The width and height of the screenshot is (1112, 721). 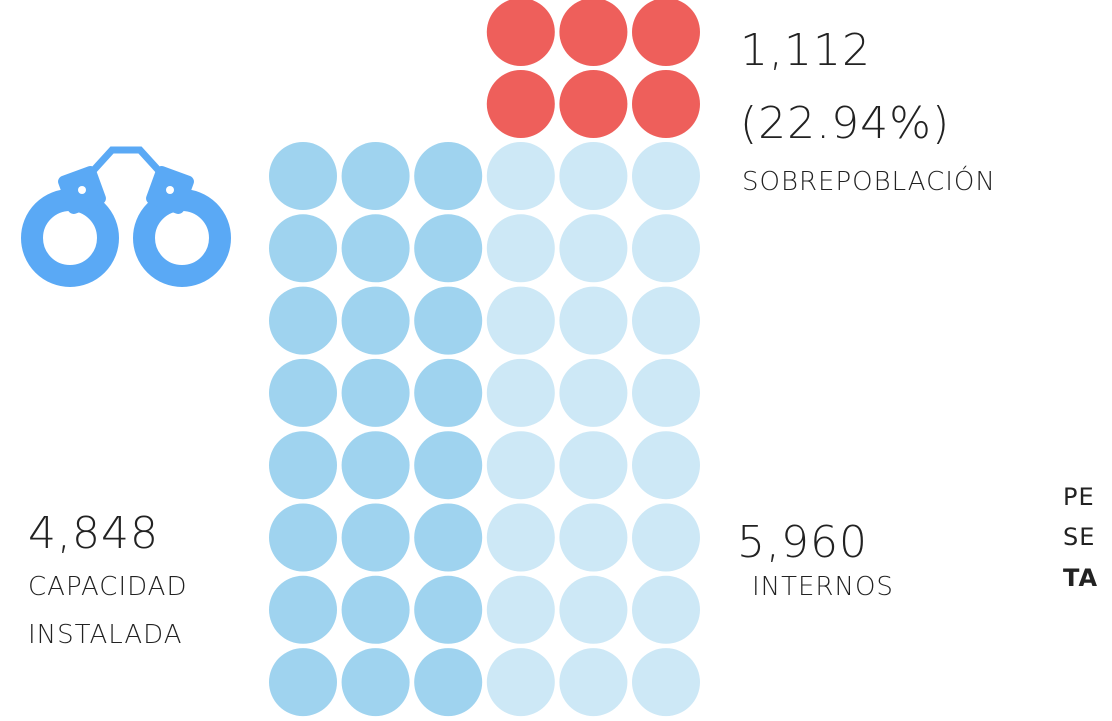 What do you see at coordinates (93, 533) in the screenshot?
I see `capacity-value: 4,848` at bounding box center [93, 533].